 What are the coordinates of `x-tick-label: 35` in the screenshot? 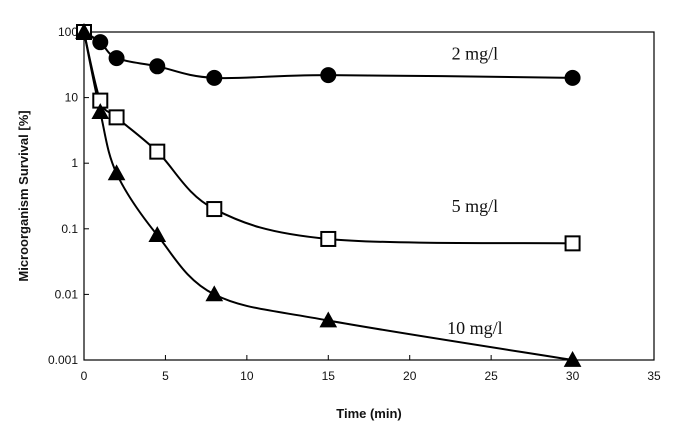 It's located at (654, 376).